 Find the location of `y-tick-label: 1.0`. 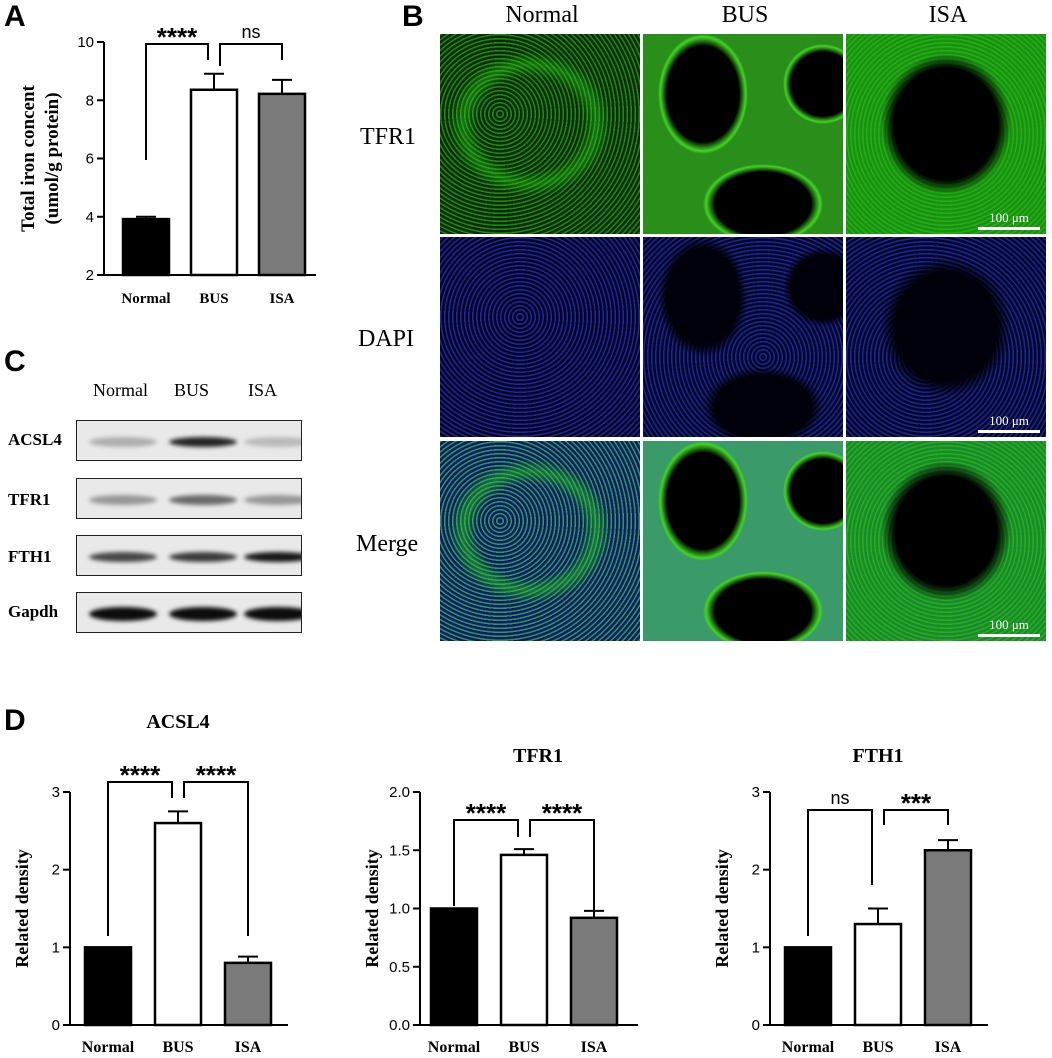

y-tick-label: 1.0 is located at coordinates (399, 909).